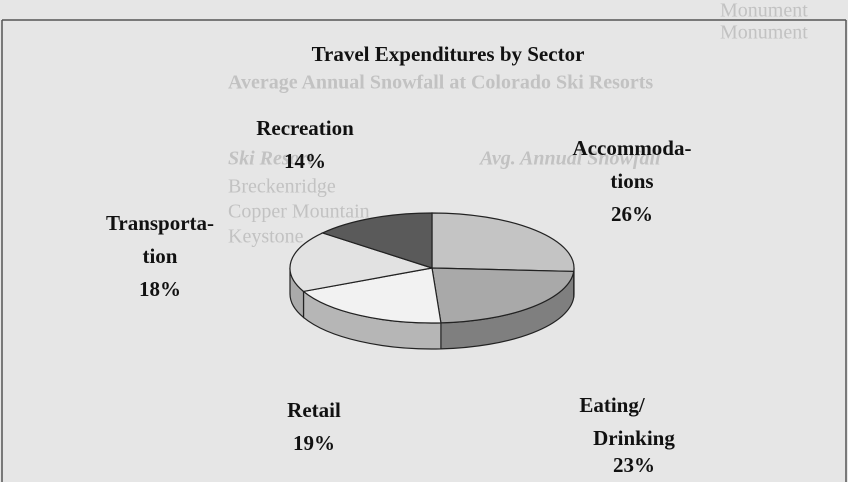  What do you see at coordinates (282, 187) in the screenshot?
I see `faded-text: Breckenridge` at bounding box center [282, 187].